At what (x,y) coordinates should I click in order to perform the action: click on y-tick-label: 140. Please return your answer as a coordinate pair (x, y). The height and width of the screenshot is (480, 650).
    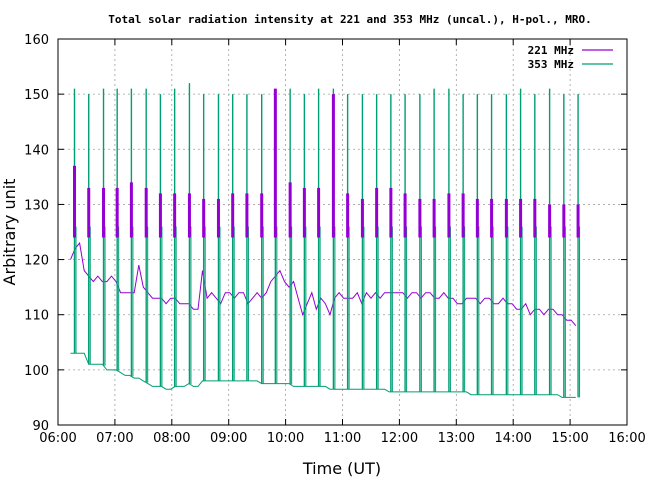
    Looking at the image, I should click on (36, 150).